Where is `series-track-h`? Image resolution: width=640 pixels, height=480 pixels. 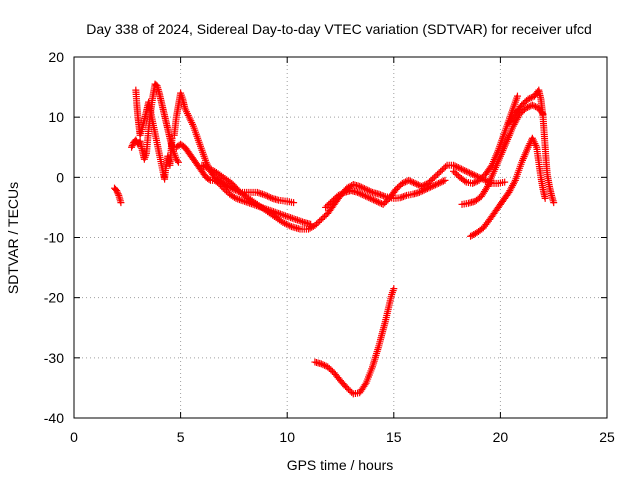 series-track-h is located at coordinates (485, 139).